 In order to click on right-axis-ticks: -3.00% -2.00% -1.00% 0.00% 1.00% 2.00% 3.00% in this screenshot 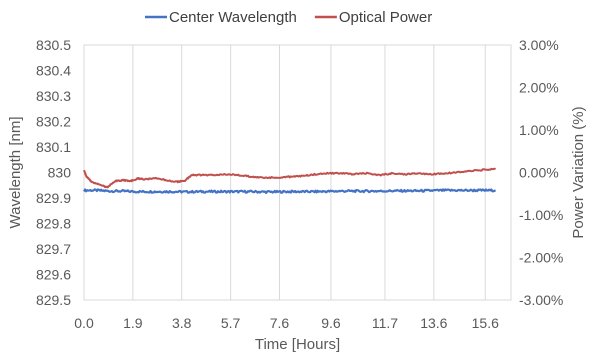, I will do `click(541, 172)`.